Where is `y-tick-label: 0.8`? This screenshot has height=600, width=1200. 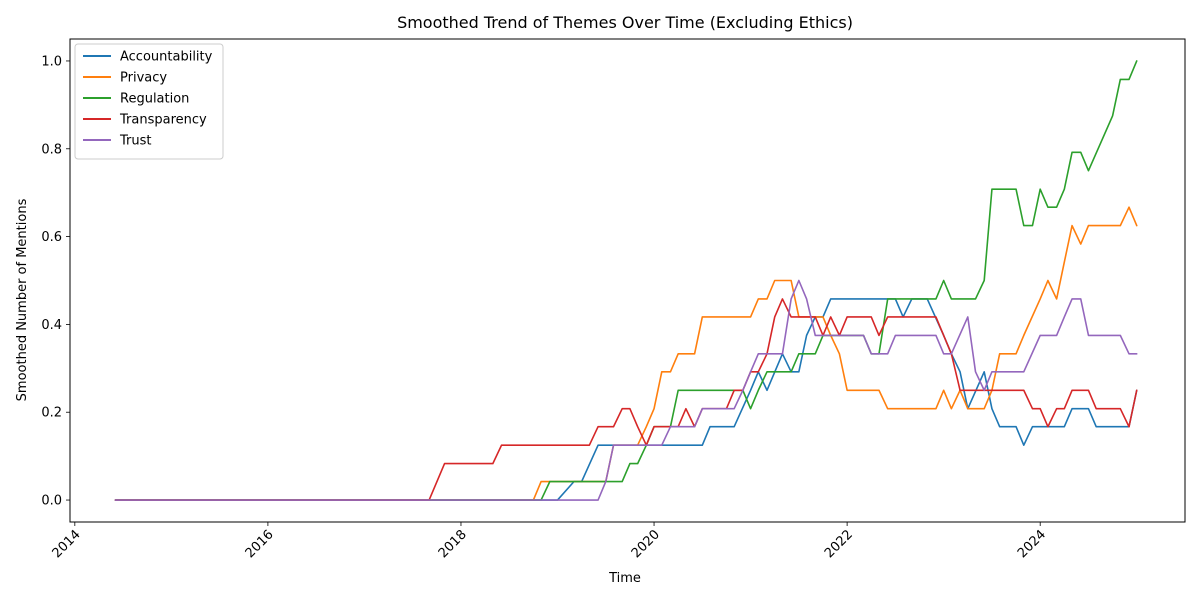 y-tick-label: 0.8 is located at coordinates (51, 149).